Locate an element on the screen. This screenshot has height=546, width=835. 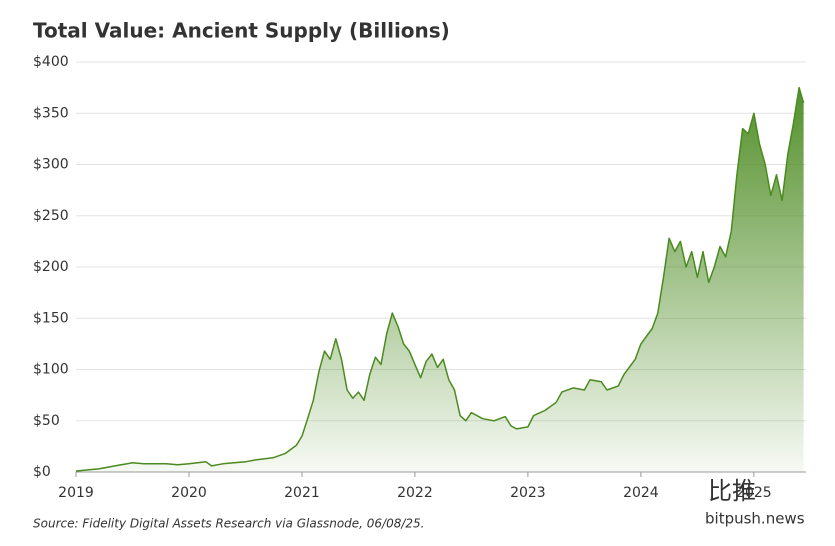
x-tick-label: 2022 is located at coordinates (415, 493).